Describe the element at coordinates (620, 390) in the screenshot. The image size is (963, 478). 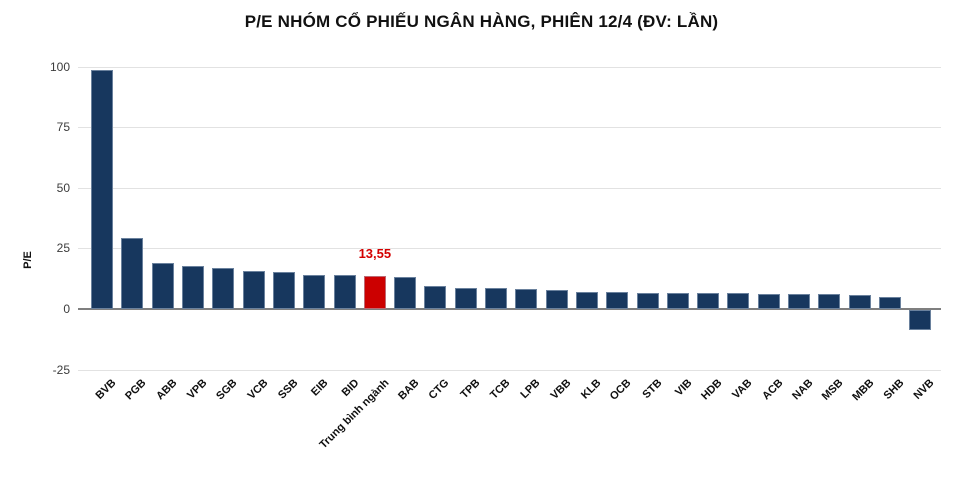
I see `x-label-OCB: OCB` at that location.